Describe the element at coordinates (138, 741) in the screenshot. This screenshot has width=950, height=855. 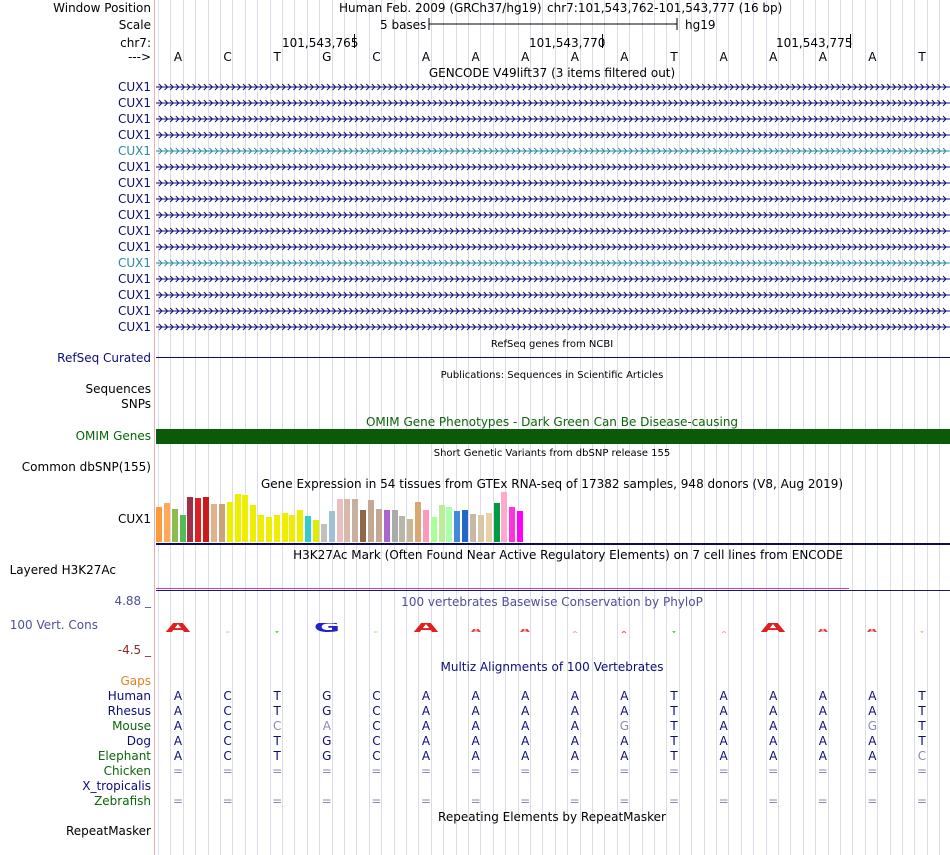
I see `species-label: Dog` at that location.